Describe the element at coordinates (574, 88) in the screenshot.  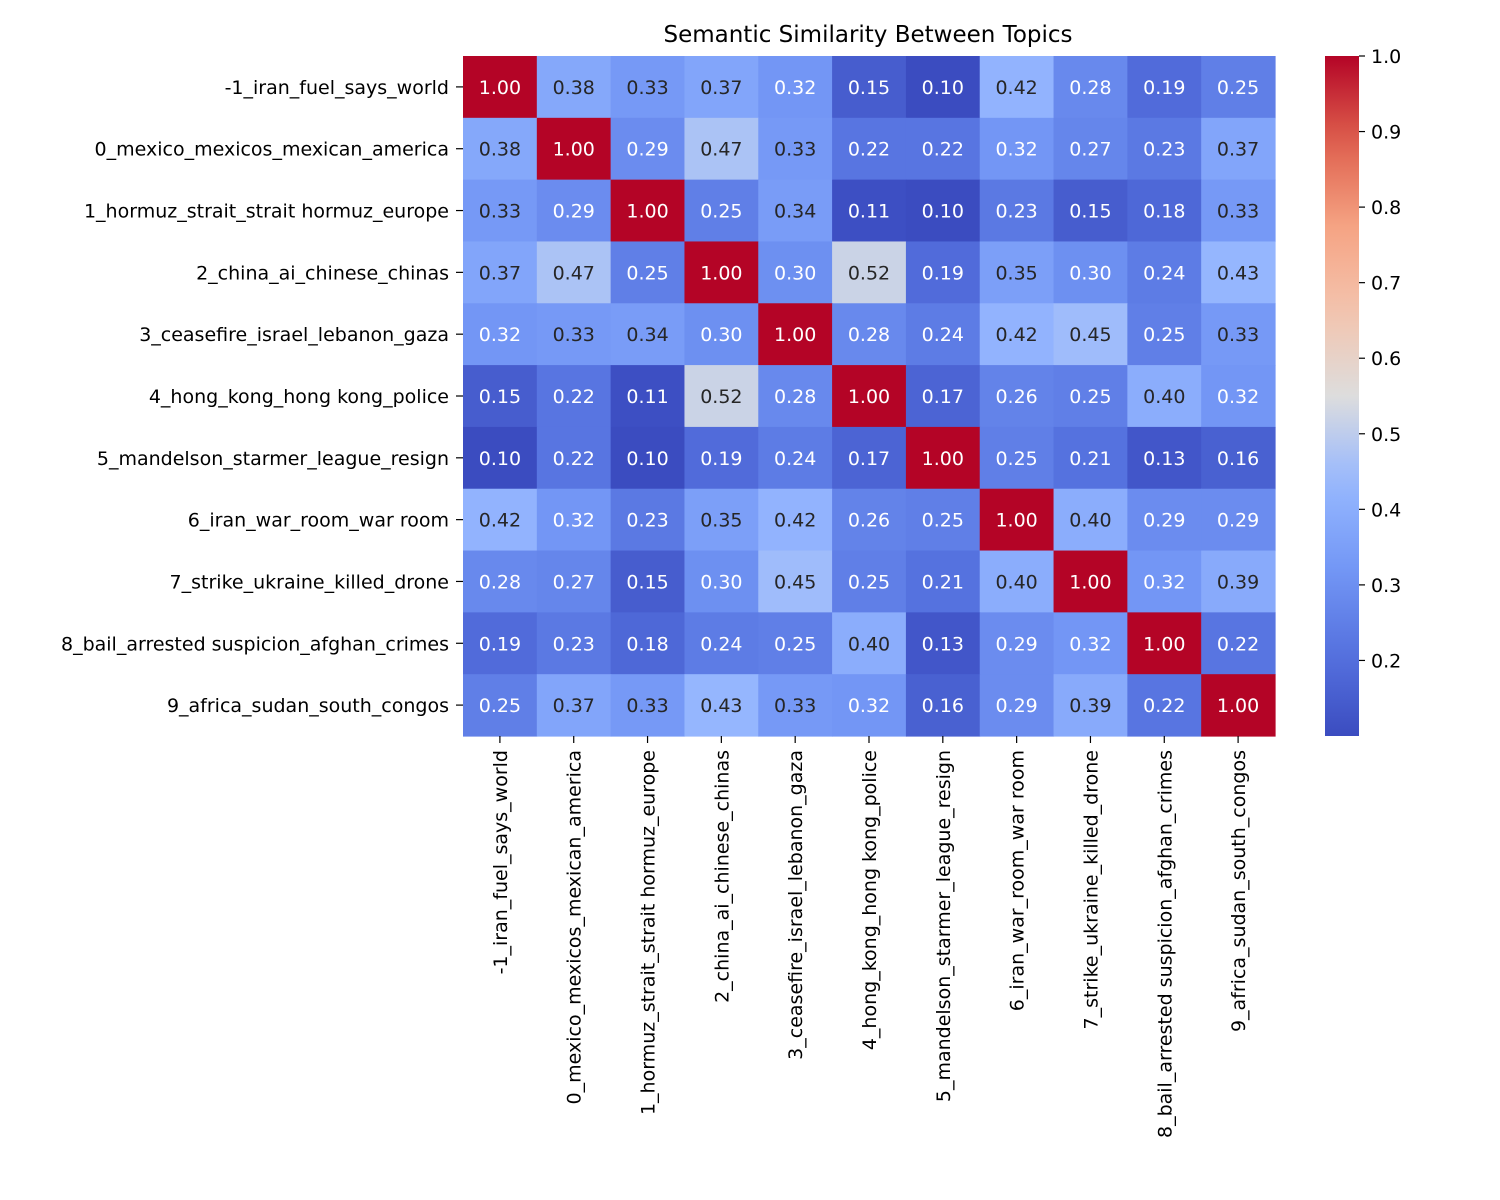
I see `cell-value-label: 0.38` at that location.